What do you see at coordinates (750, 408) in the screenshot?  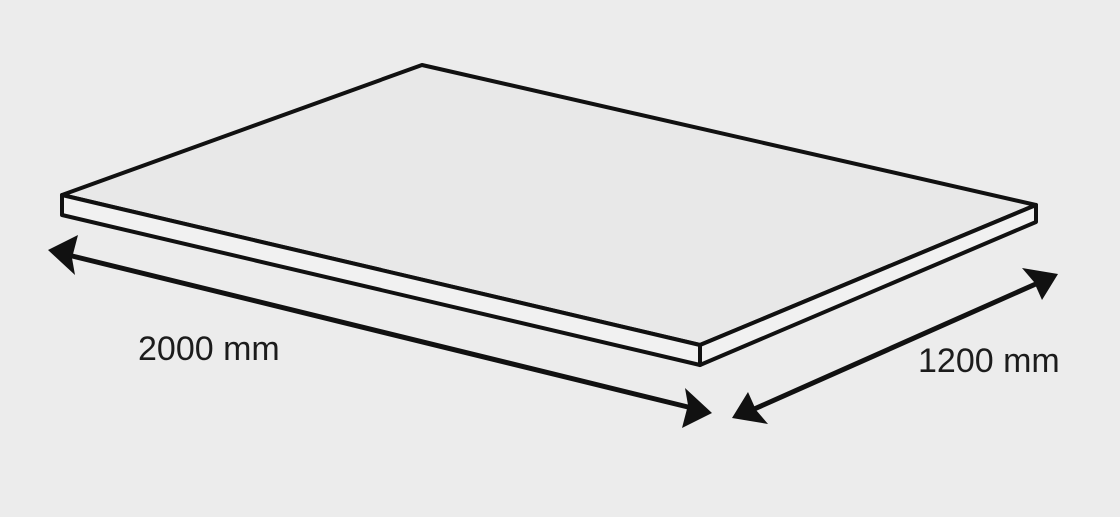 I see `arrowhead-bottom` at bounding box center [750, 408].